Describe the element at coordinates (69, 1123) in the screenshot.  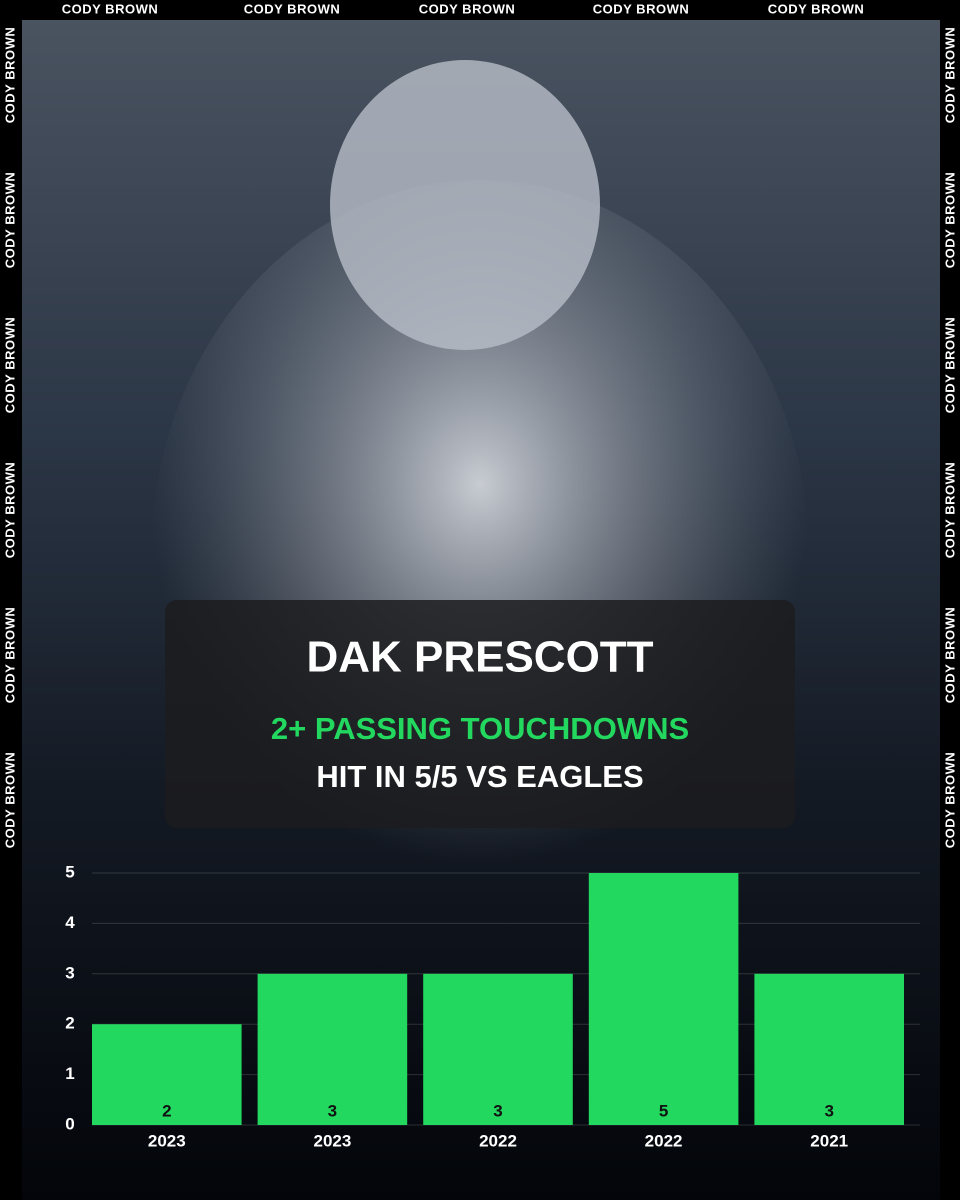
I see `y-tick-label: 0` at that location.